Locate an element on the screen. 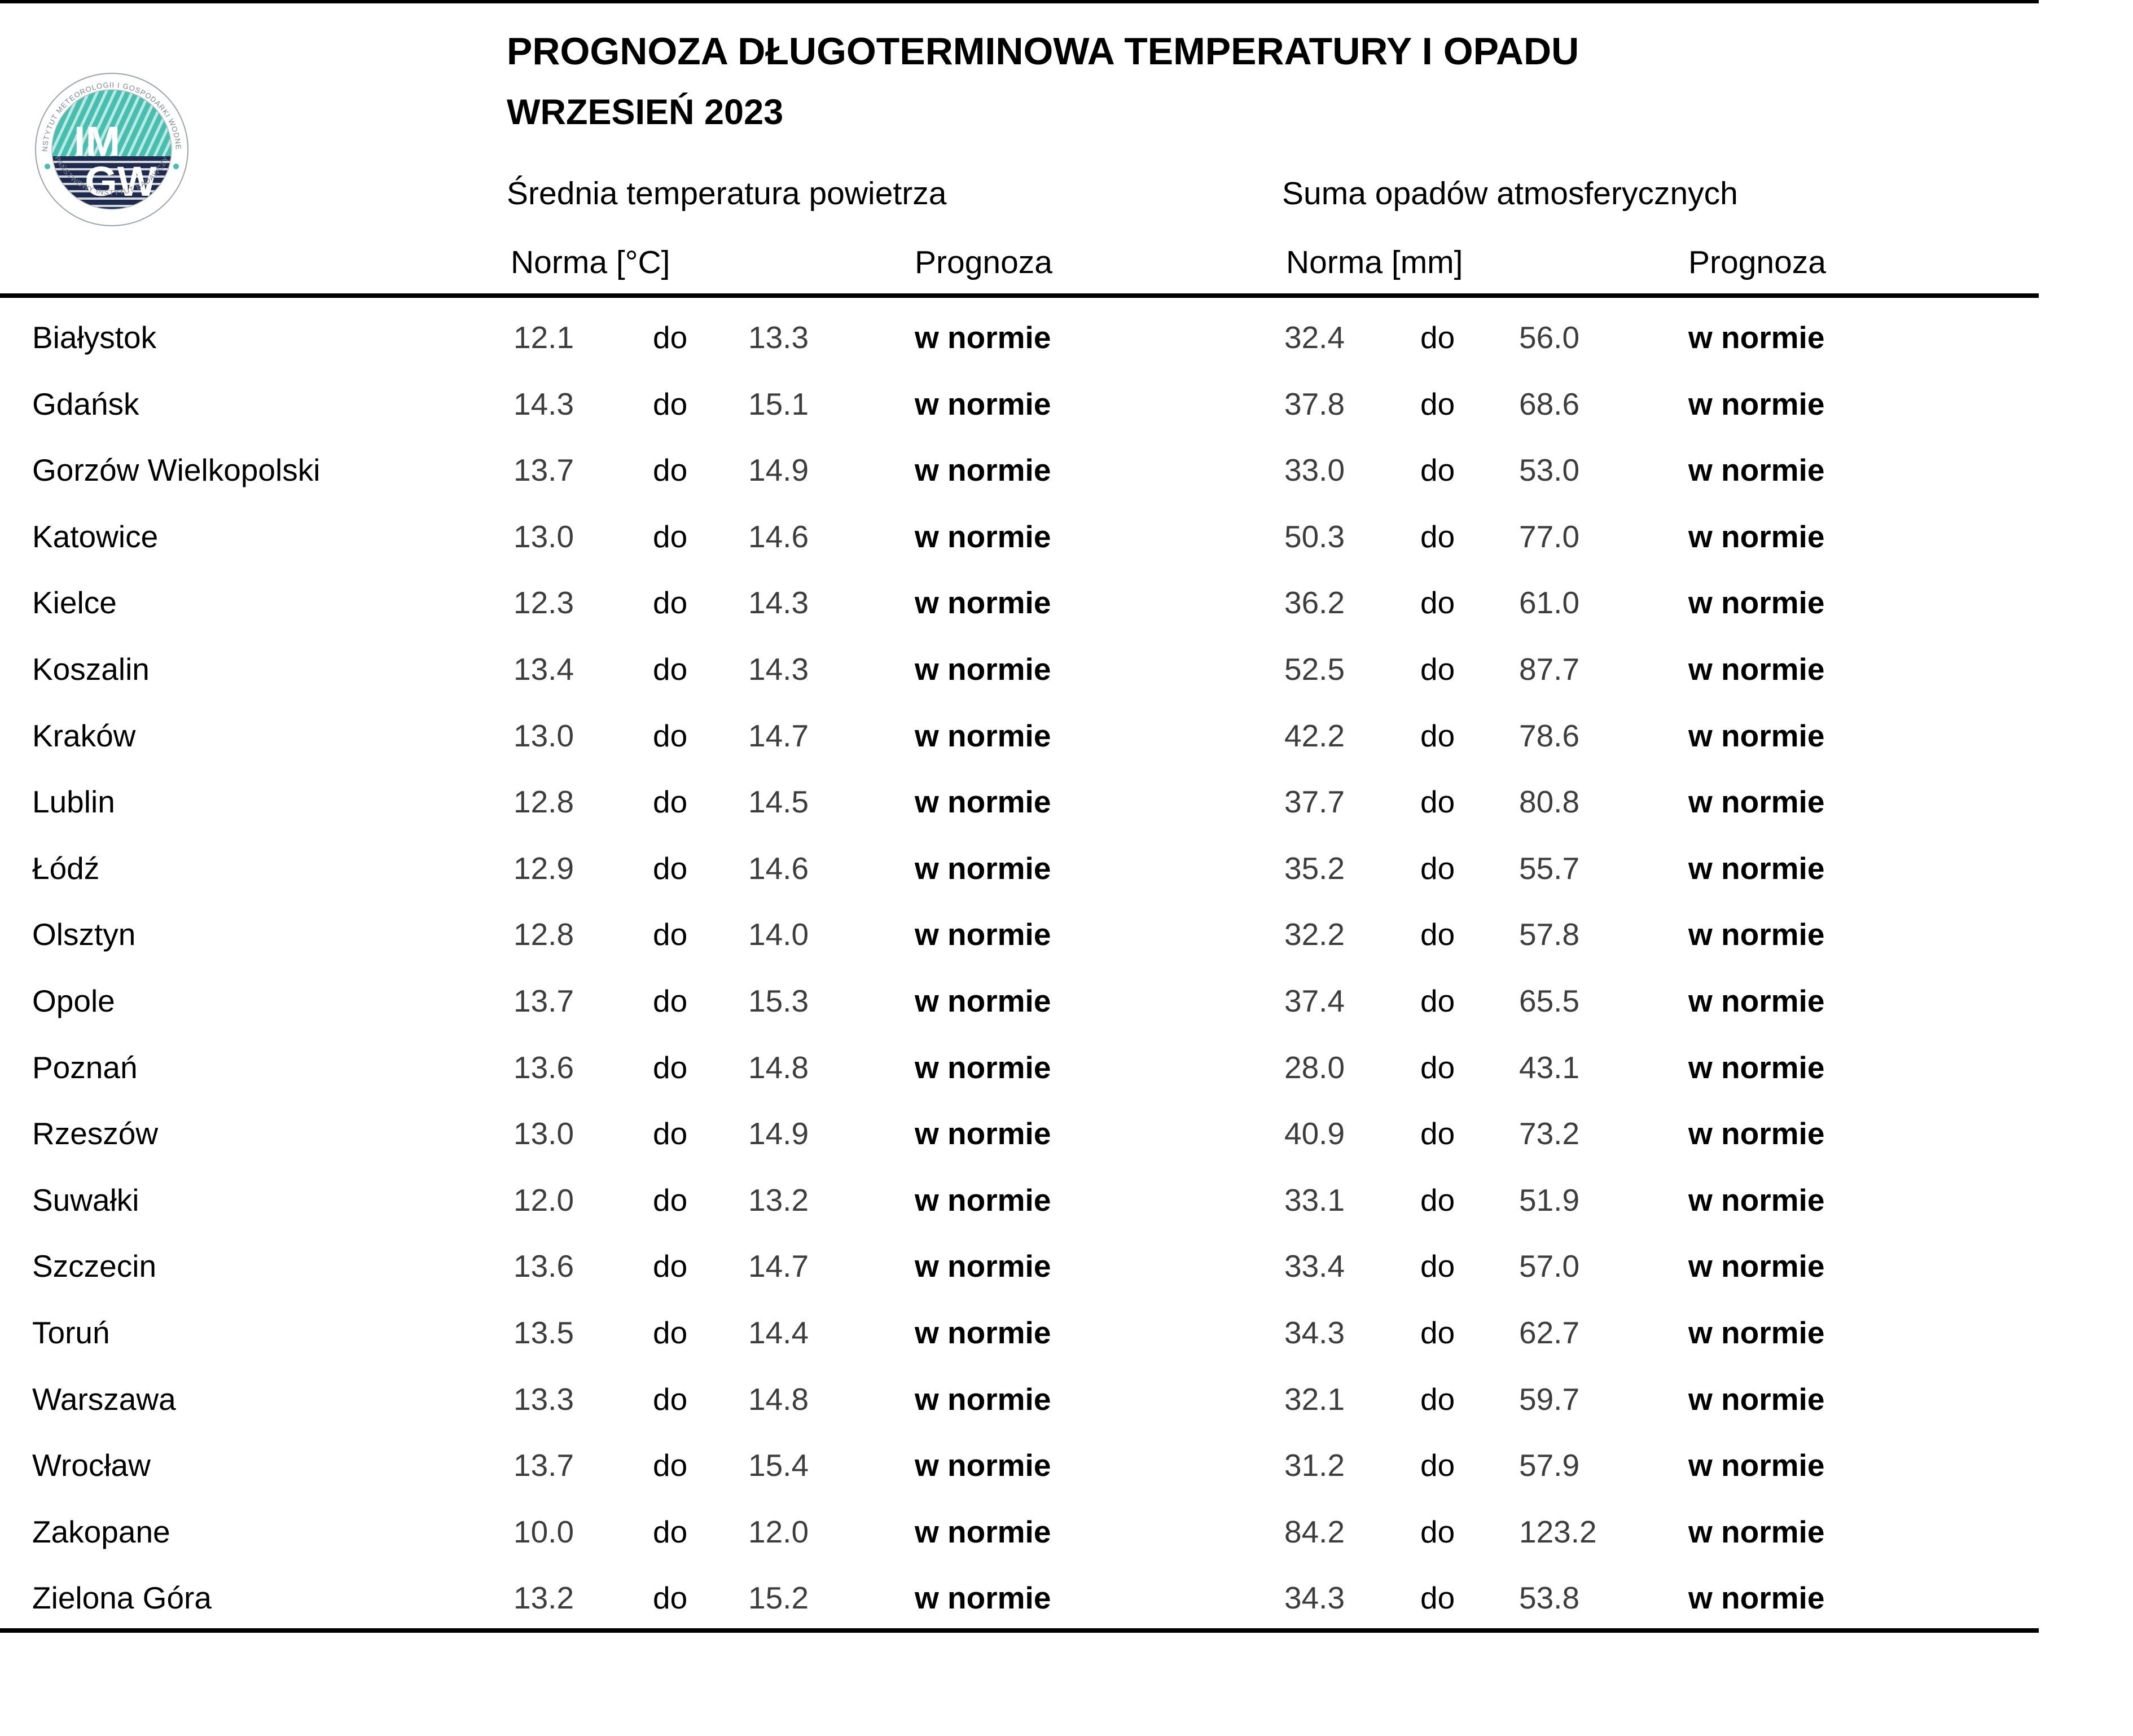 Image resolution: width=2133 pixels, height=1736 pixels. temp-norm-high-cell: 14.9 is located at coordinates (778, 1134).